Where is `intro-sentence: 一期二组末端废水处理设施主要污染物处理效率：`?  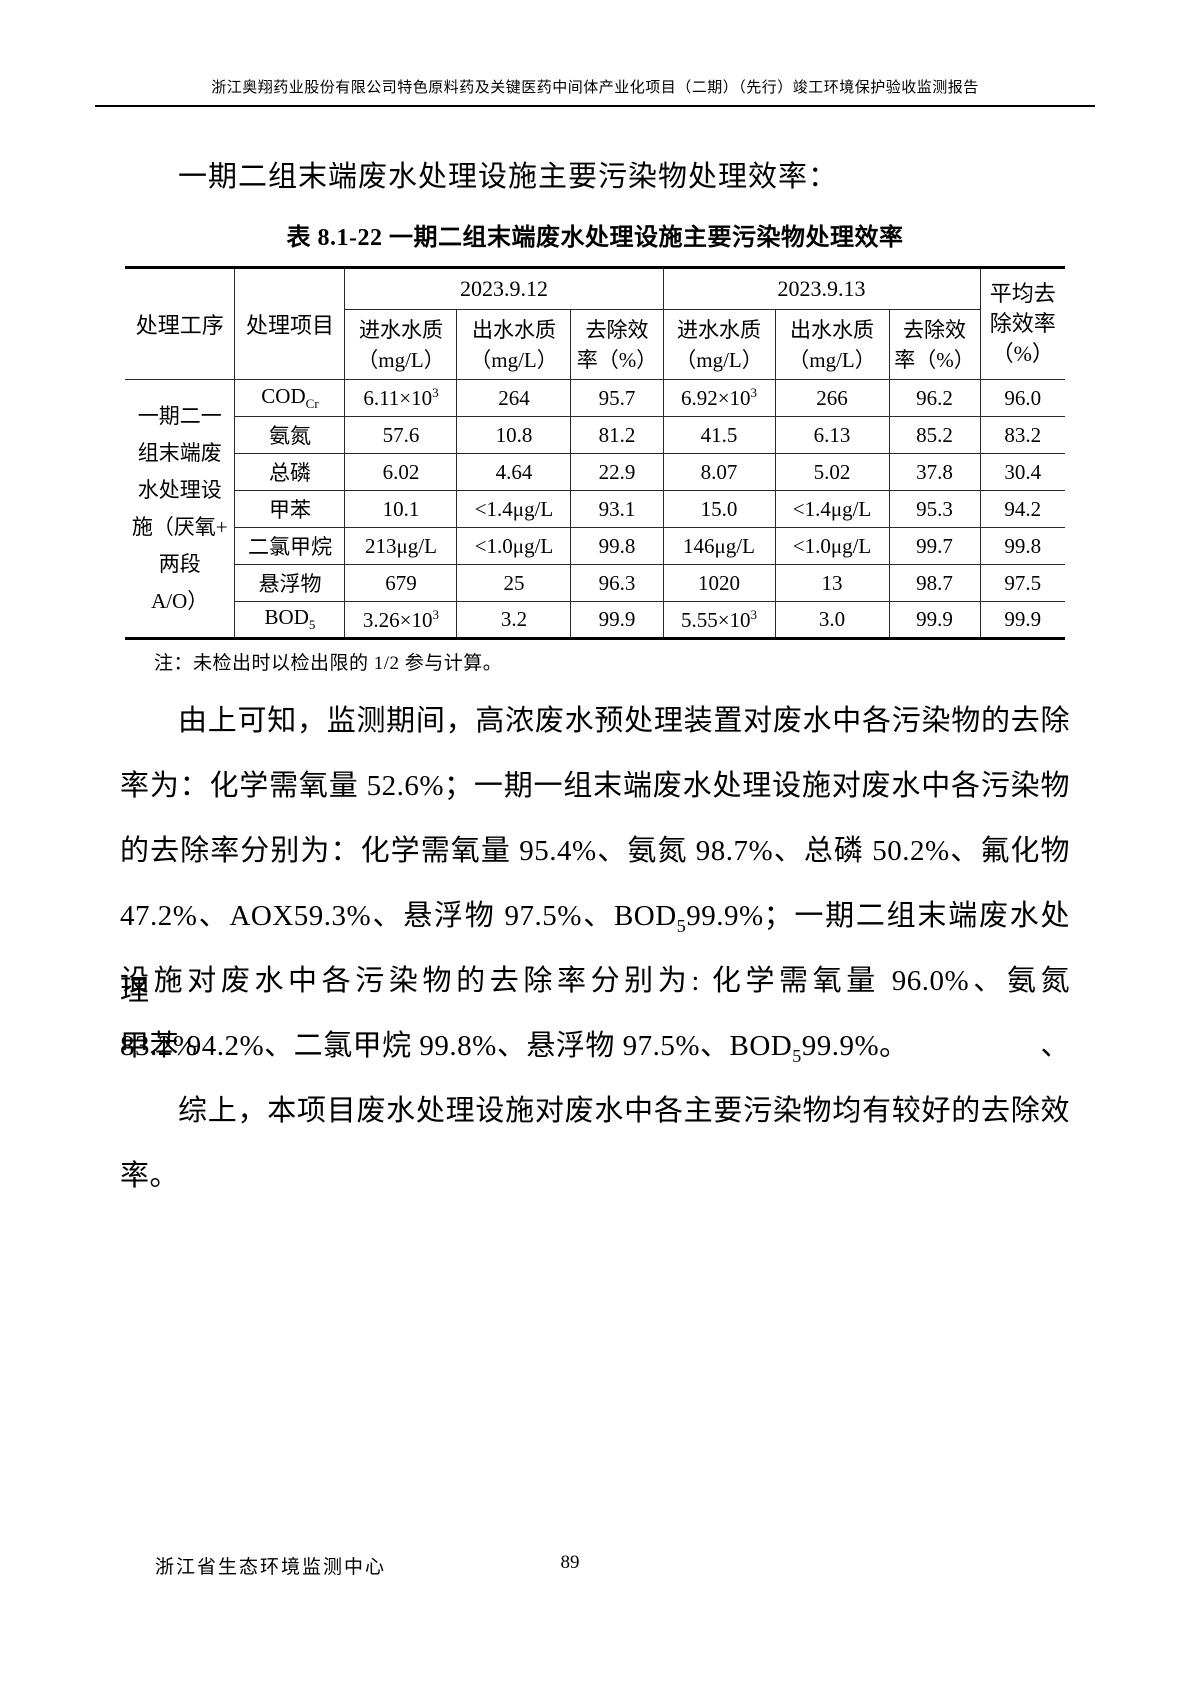
intro-sentence: 一期二组末端废水处理设施主要污染物处理效率： is located at coordinates (508, 177).